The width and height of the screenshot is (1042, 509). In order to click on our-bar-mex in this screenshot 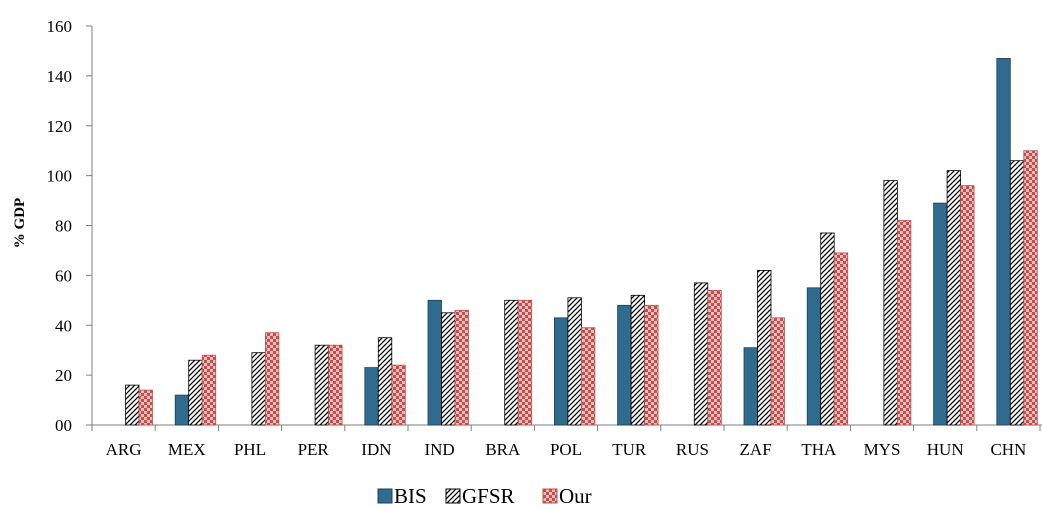, I will do `click(209, 390)`.